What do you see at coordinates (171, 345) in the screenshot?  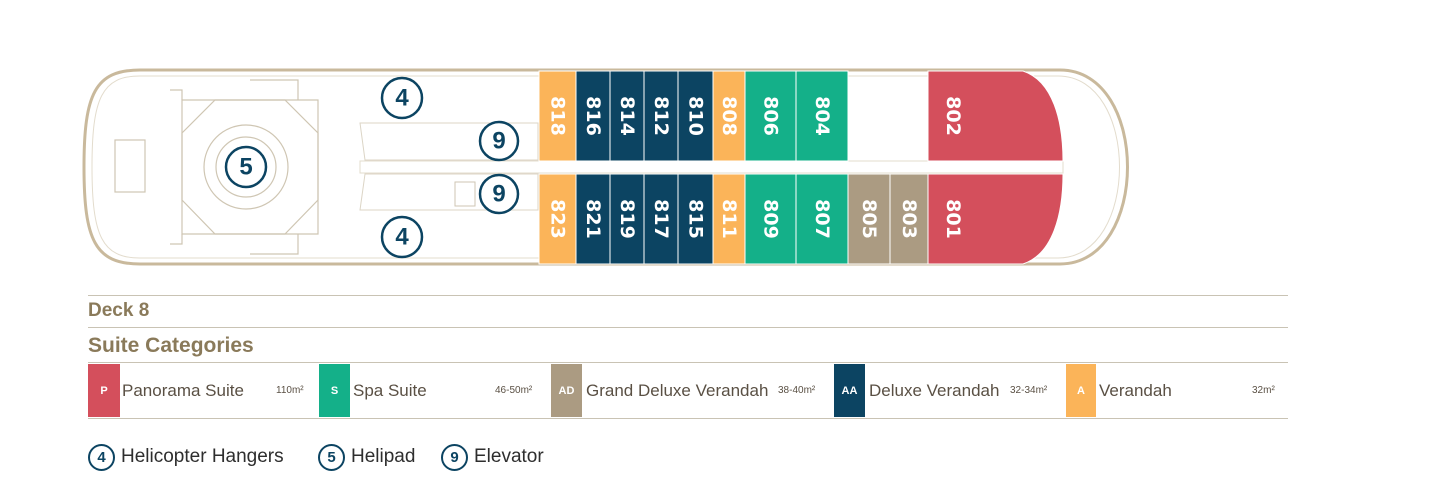 I see `categories-heading: Suite Categories` at bounding box center [171, 345].